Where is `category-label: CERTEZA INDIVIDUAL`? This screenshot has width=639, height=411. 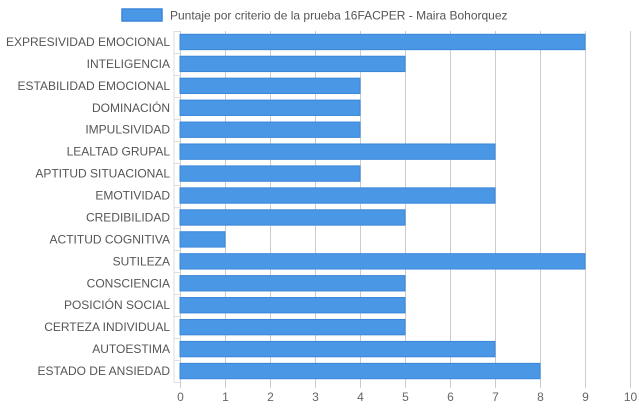
category-label: CERTEZA INDIVIDUAL is located at coordinates (107, 327).